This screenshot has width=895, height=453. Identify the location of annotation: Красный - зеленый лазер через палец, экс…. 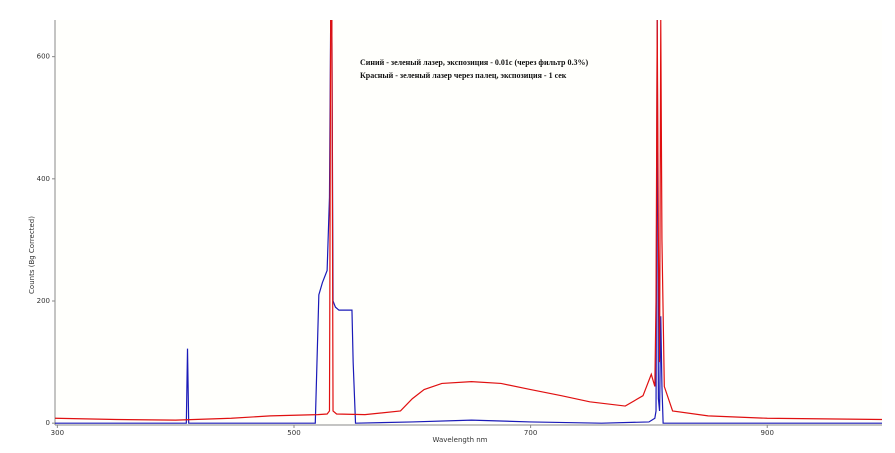
(463, 75).